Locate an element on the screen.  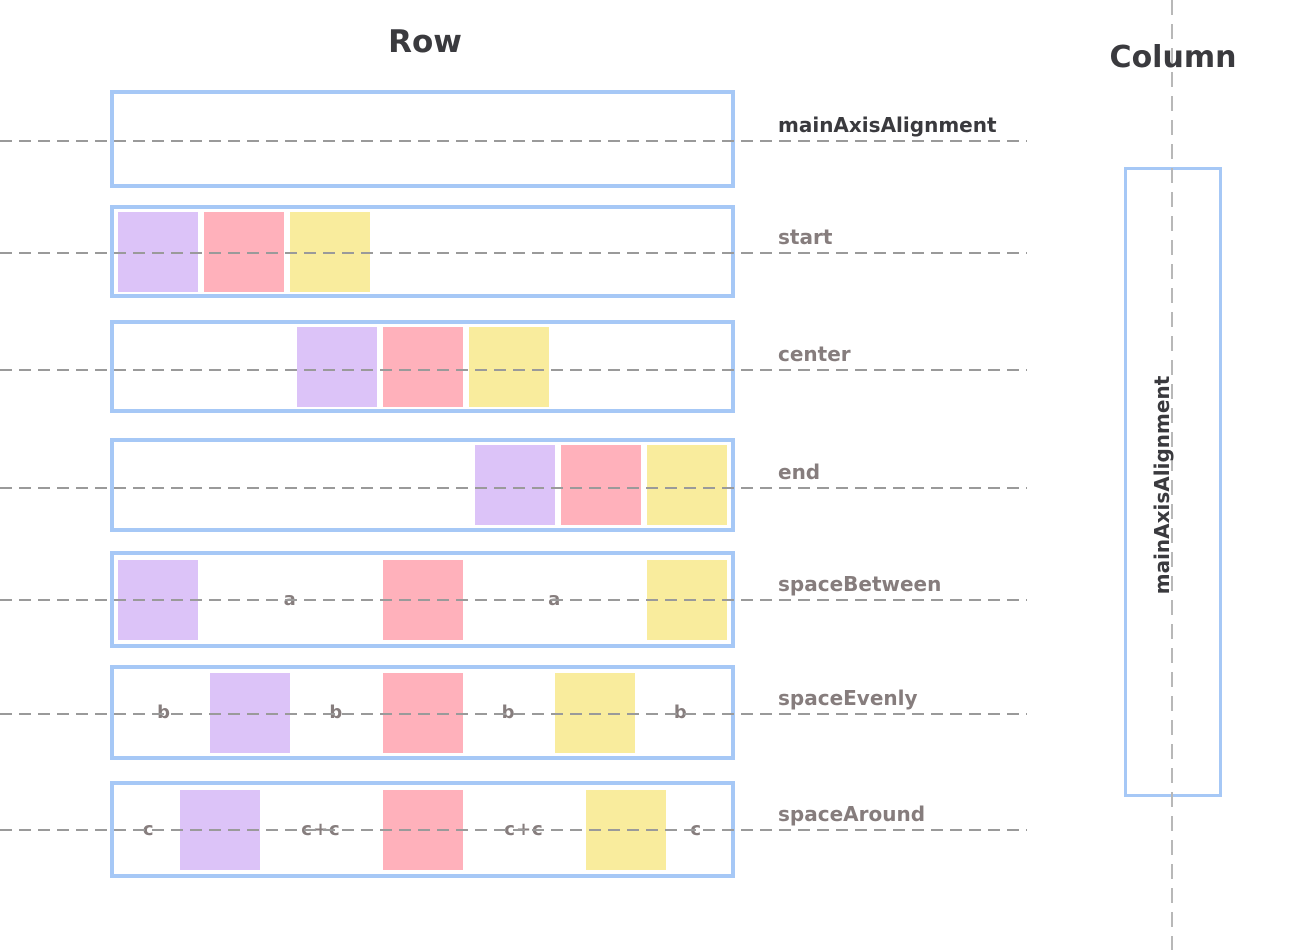
row-label-spacebetween: spaceBetween is located at coordinates (860, 584).